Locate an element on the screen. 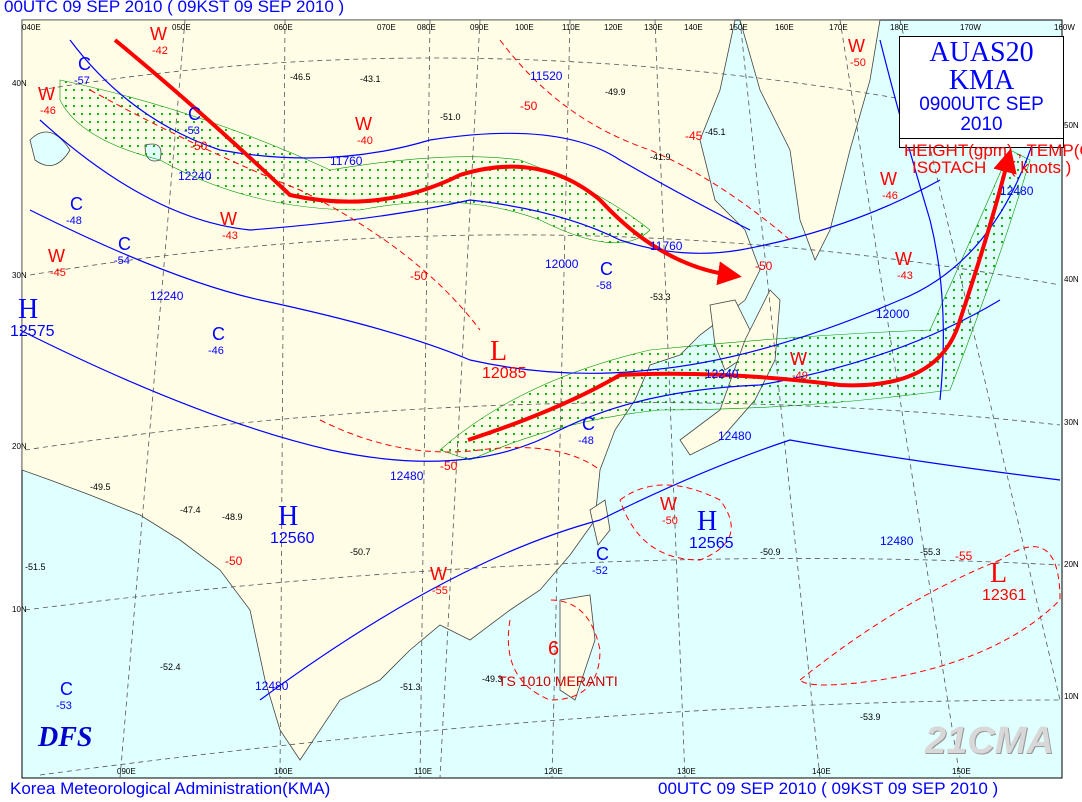 The width and height of the screenshot is (1082, 802). warm-center-value: -46 is located at coordinates (890, 196).